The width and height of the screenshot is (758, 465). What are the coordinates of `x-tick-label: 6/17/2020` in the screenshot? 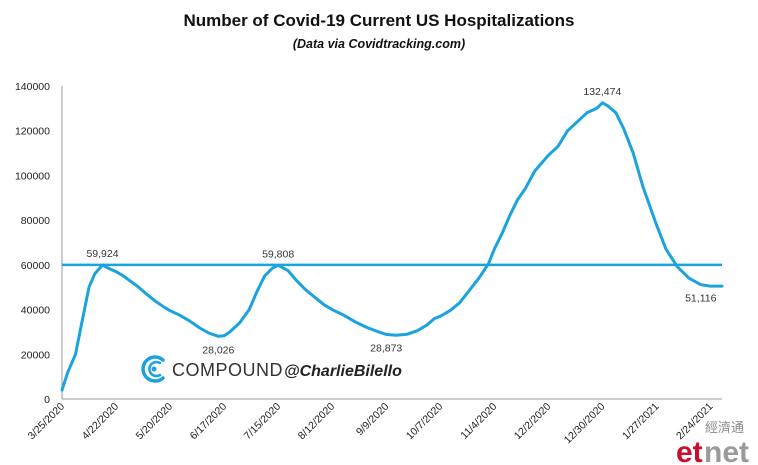 It's located at (209, 422).